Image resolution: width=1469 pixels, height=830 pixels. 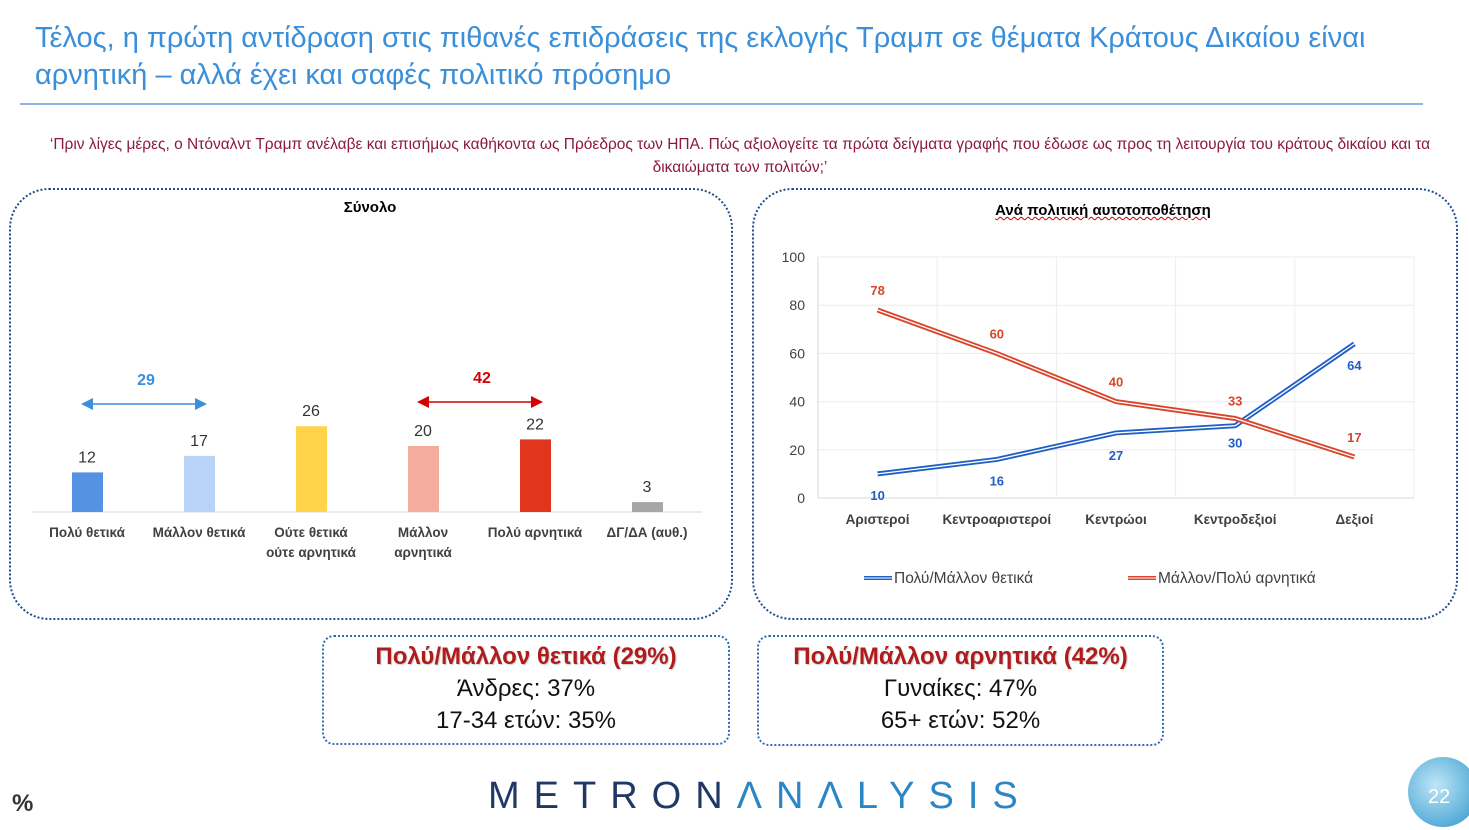 I want to click on category-label: Μάλλον, so click(x=423, y=532).